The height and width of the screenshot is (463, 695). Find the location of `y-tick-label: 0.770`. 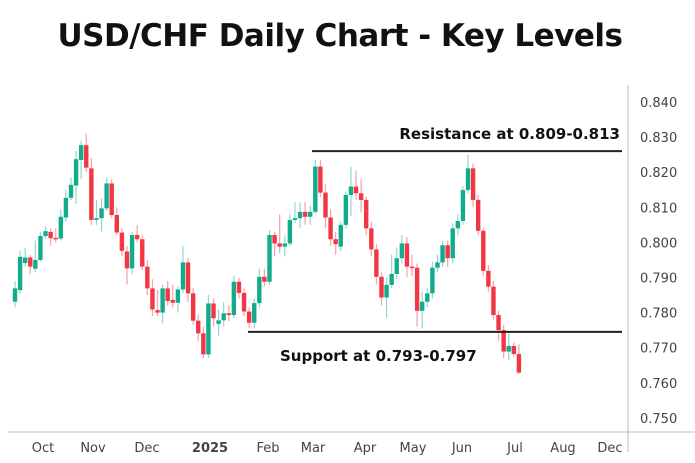

y-tick-label: 0.770 is located at coordinates (658, 349).